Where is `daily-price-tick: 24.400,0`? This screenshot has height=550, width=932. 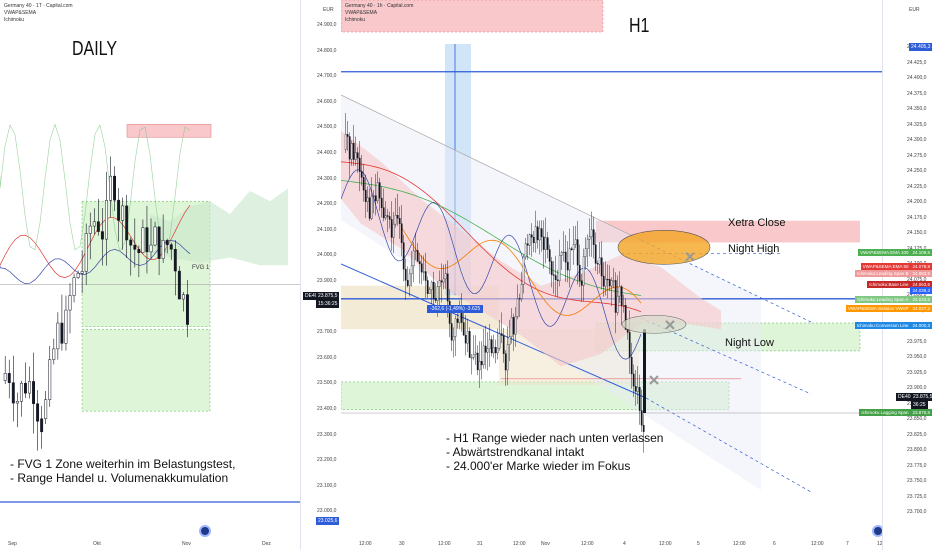
daily-price-tick: 24.400,0 is located at coordinates (327, 153).